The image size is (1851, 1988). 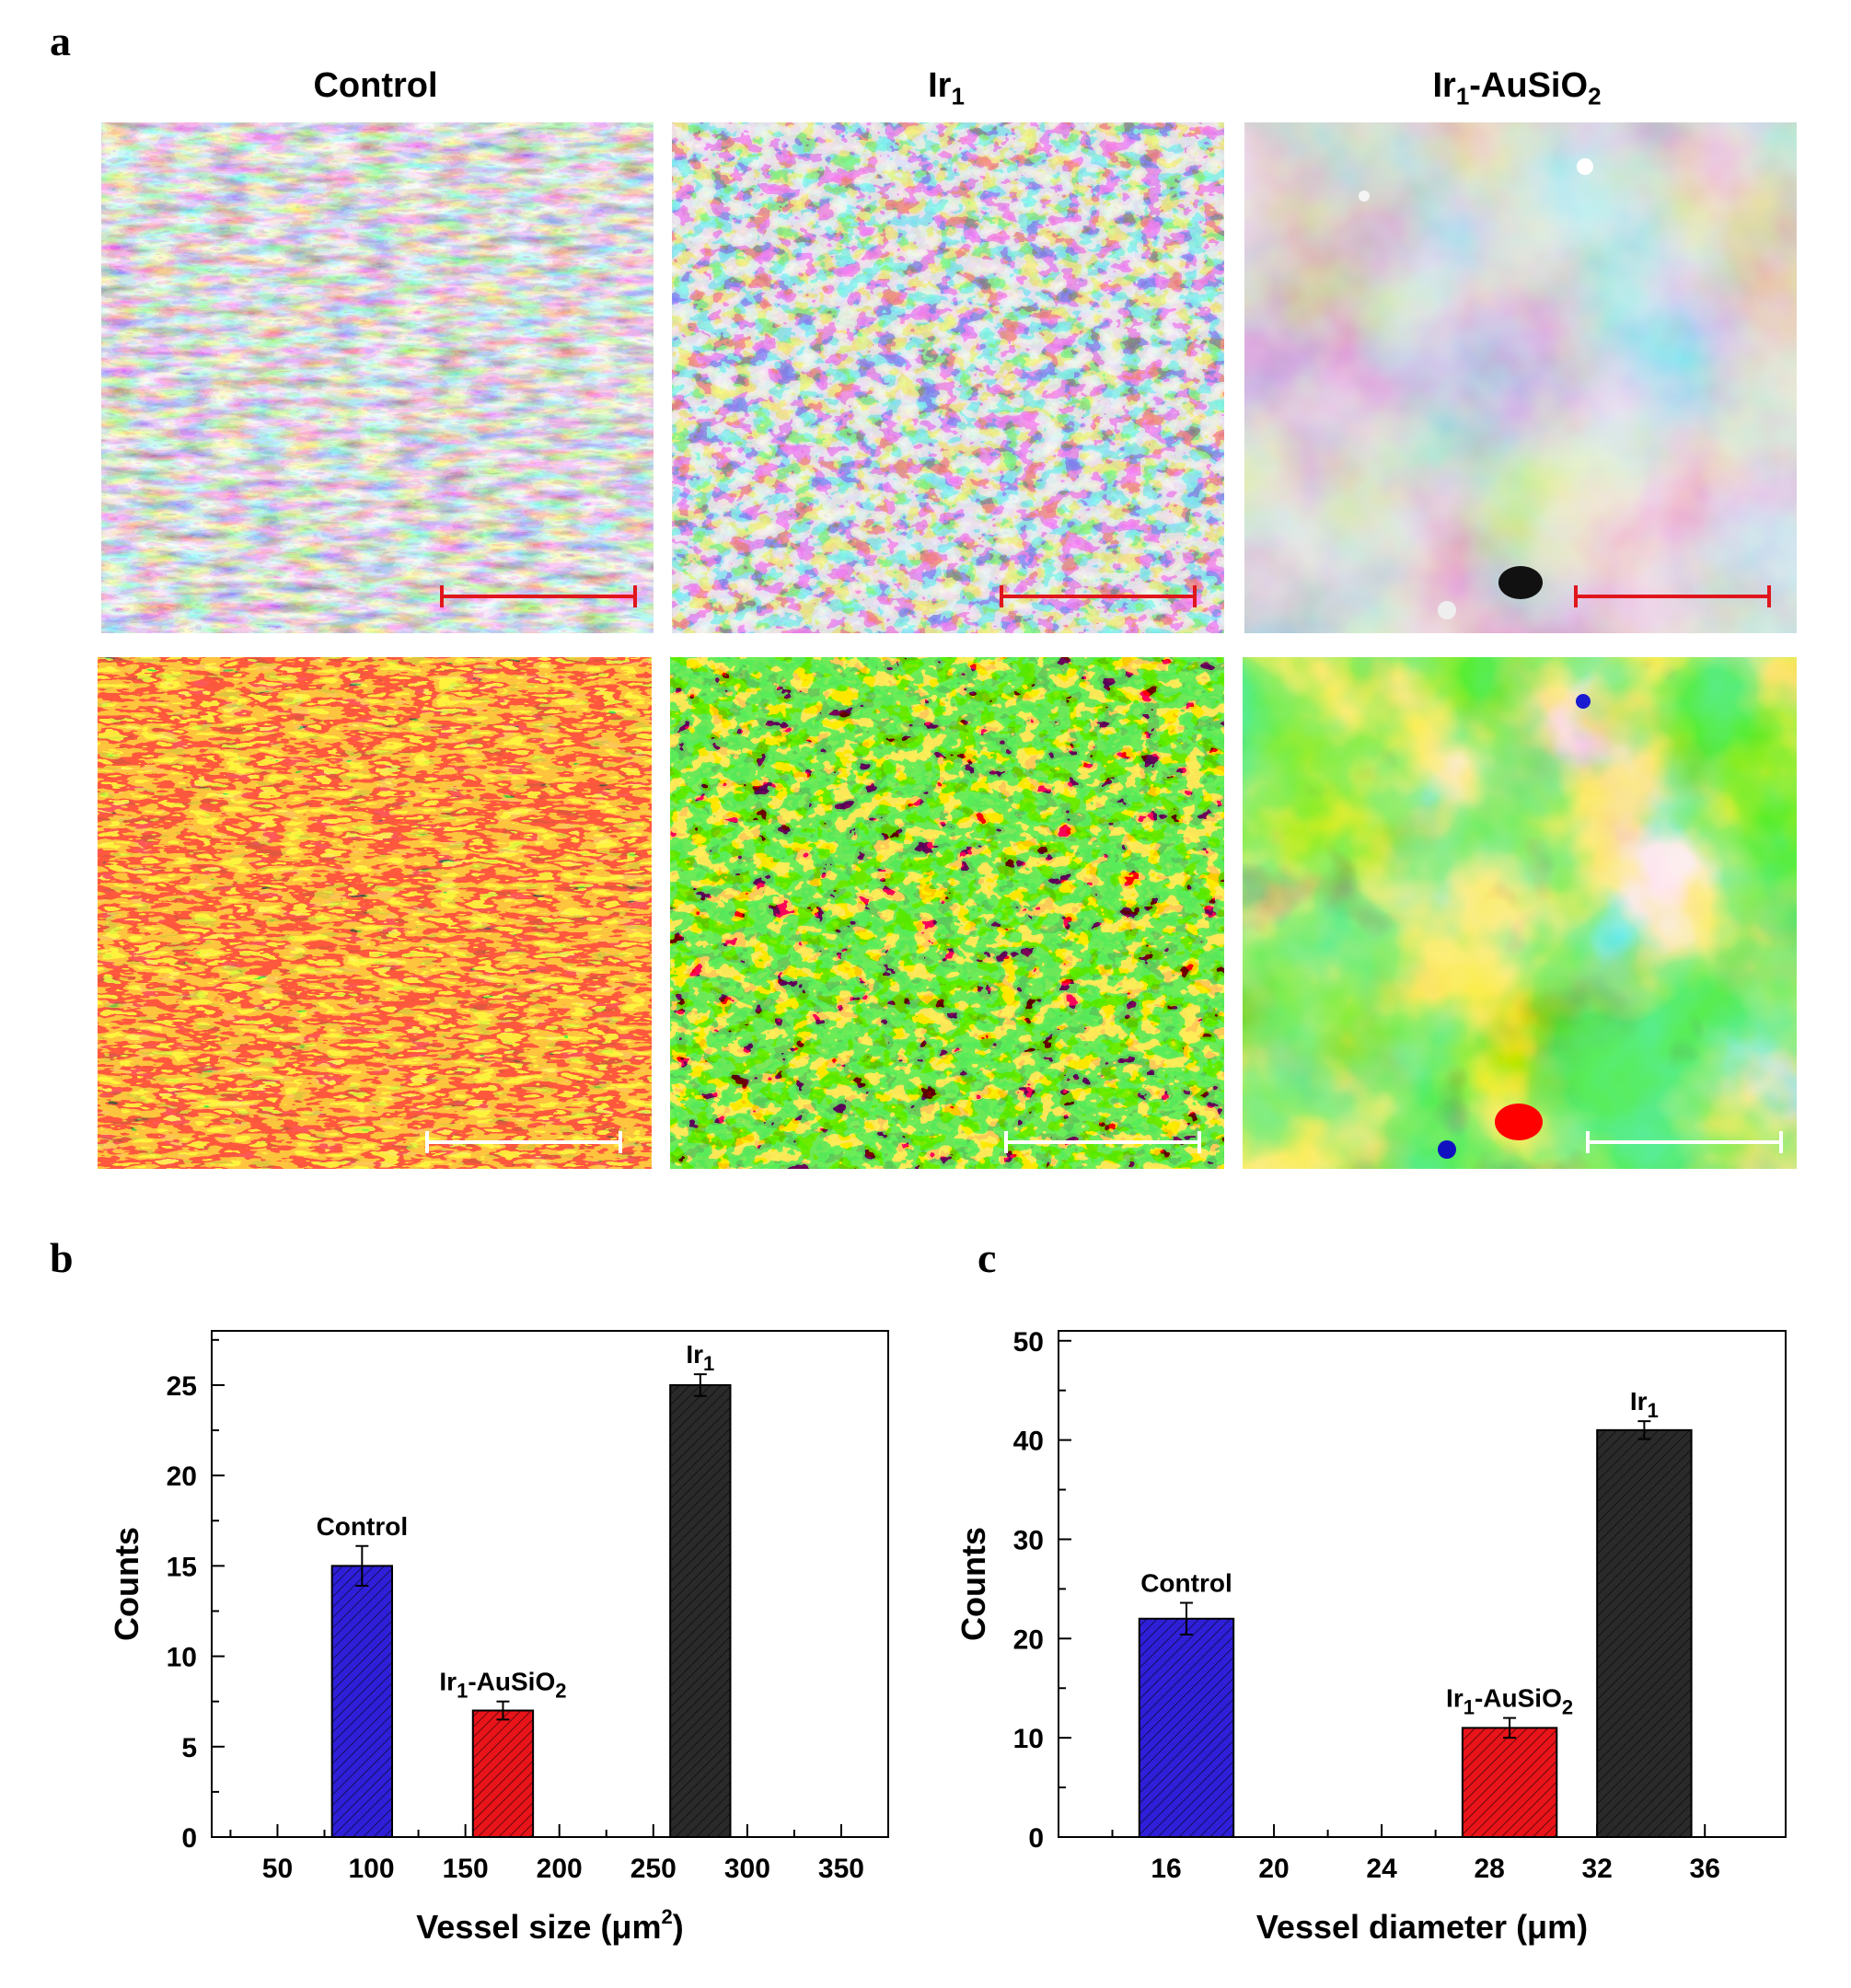 What do you see at coordinates (375, 85) in the screenshot?
I see `column-title-control: Control` at bounding box center [375, 85].